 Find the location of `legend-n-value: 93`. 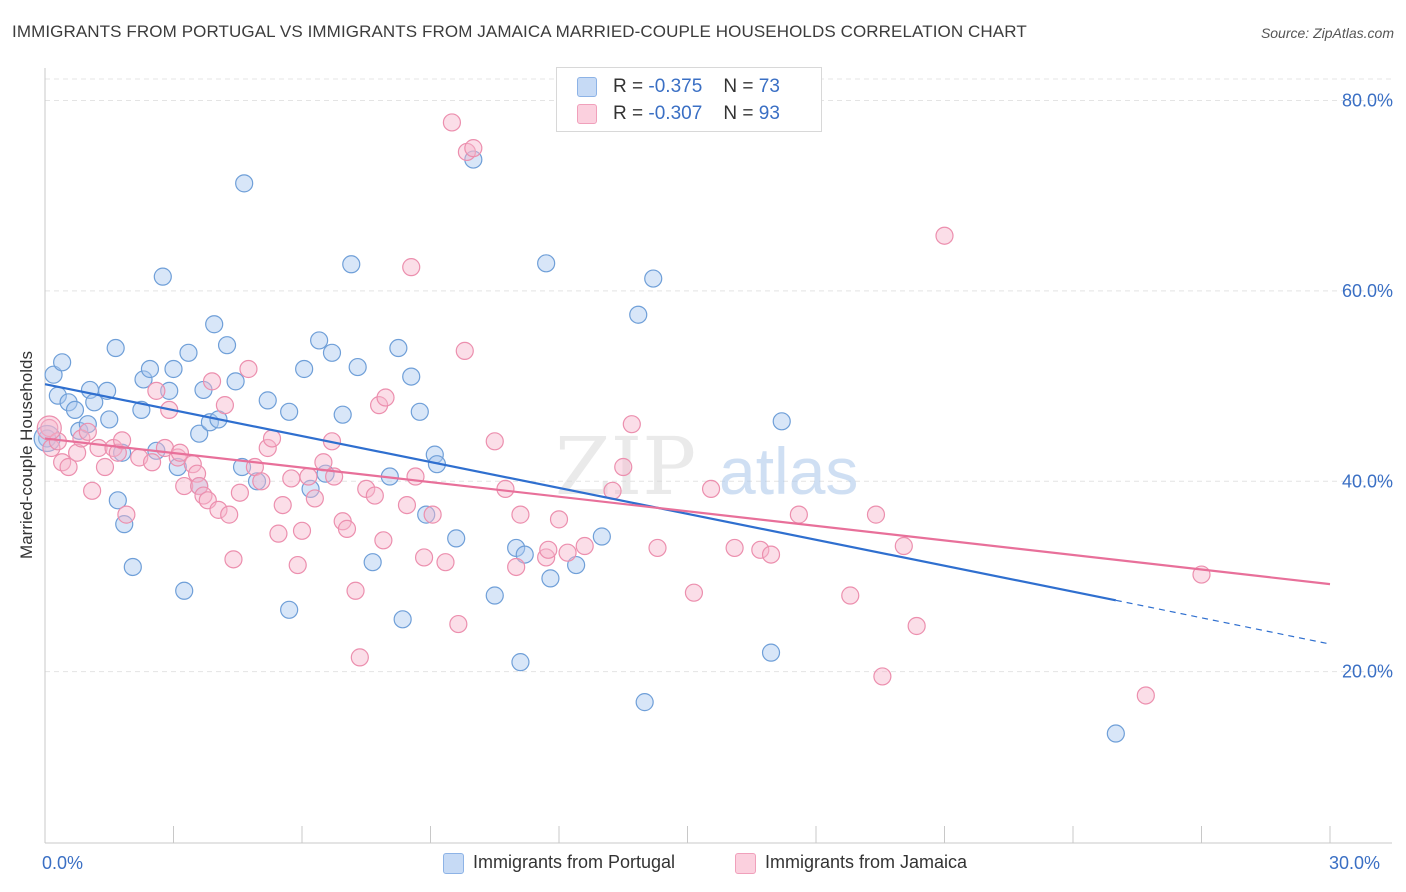

legend-n-value: 93 is located at coordinates (769, 113).